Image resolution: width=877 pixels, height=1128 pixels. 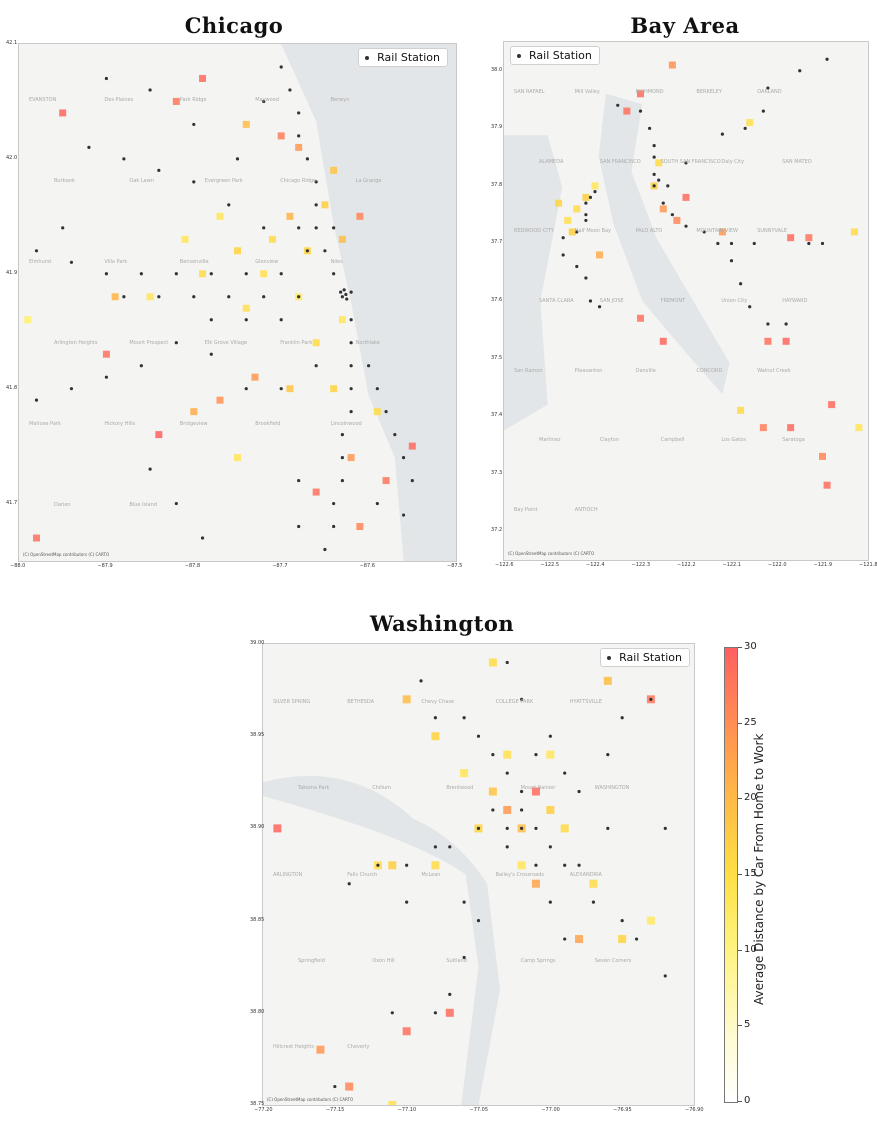 I want to click on colorbar-tick-label: 0, so click(x=747, y=1100).